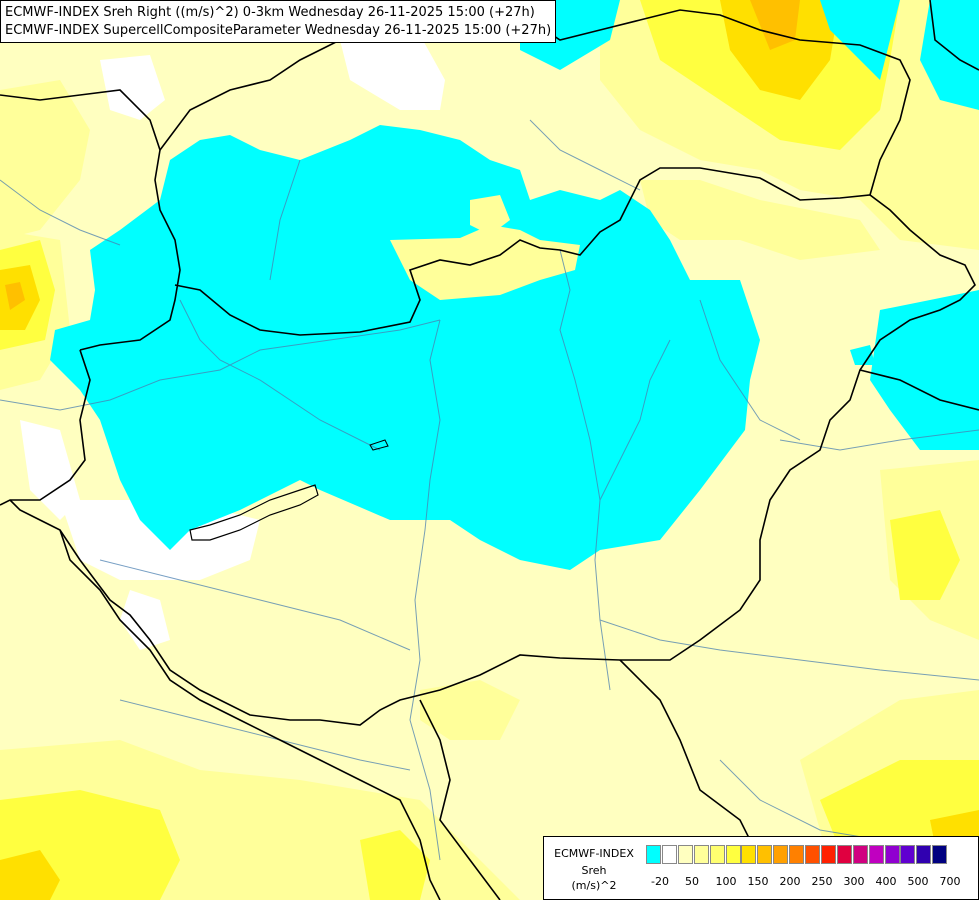 The width and height of the screenshot is (979, 900). I want to click on legend-tick-label: 250, so click(822, 881).